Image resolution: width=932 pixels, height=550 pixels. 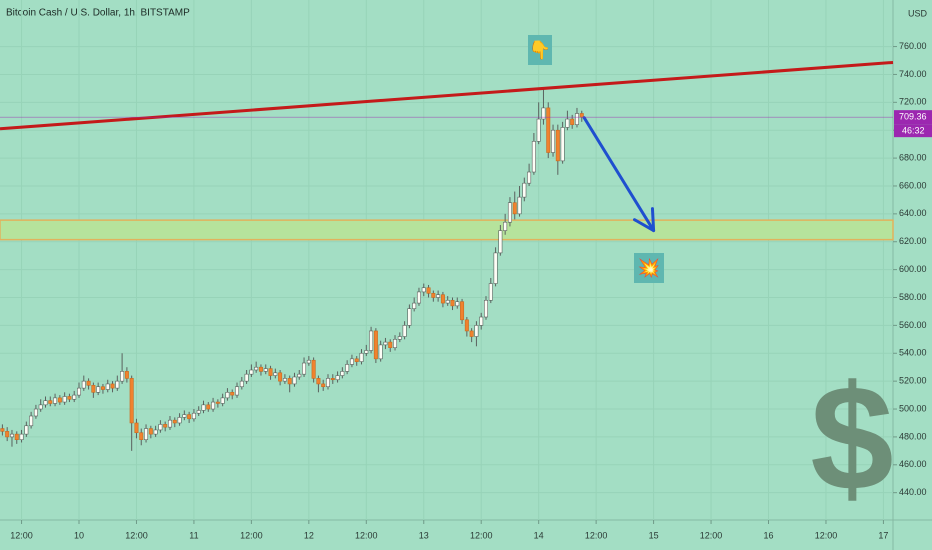 I want to click on countdown-label: 46:32, so click(x=913, y=131).